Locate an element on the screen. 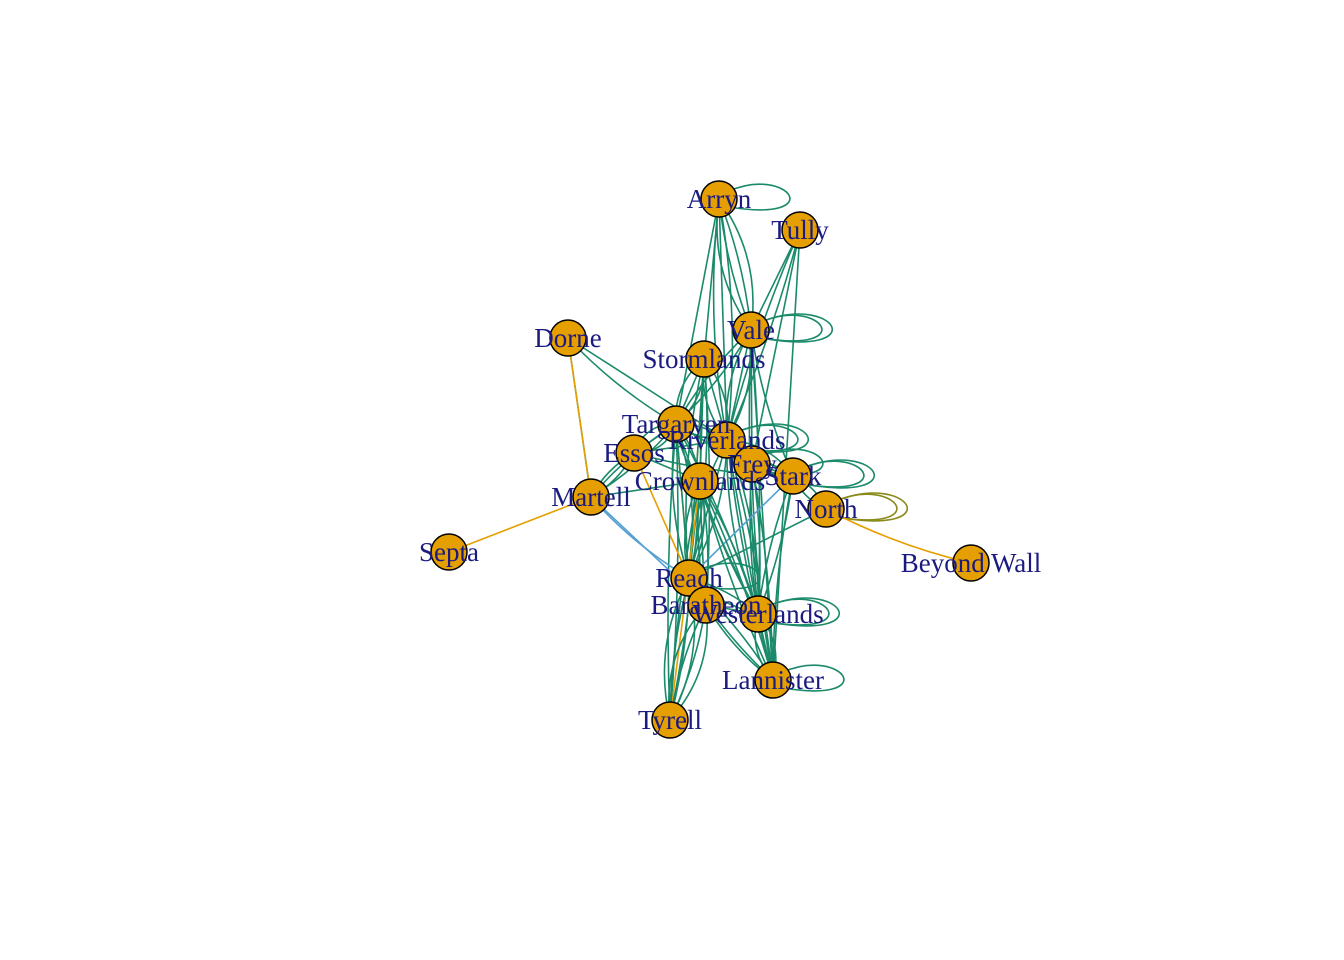 The width and height of the screenshot is (1344, 960). node-frey is located at coordinates (752, 464).